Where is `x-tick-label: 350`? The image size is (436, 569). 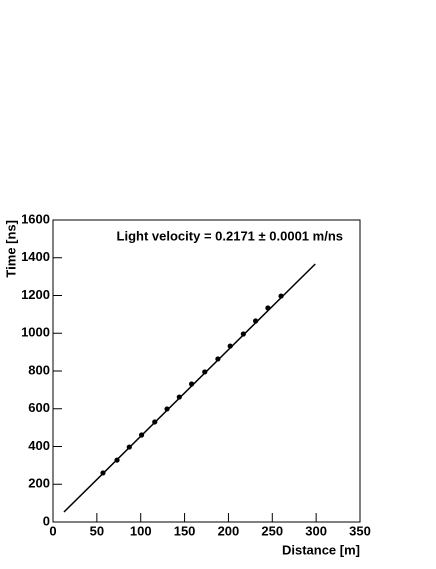
x-tick-label: 350 is located at coordinates (360, 530).